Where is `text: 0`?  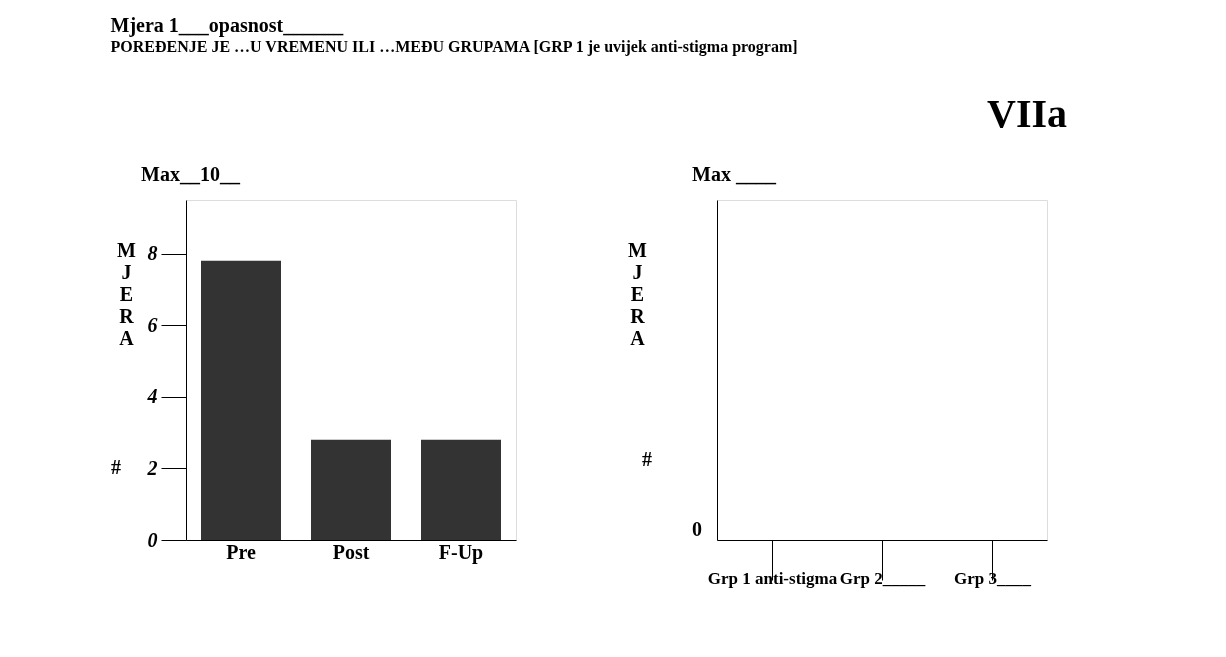 text: 0 is located at coordinates (697, 529).